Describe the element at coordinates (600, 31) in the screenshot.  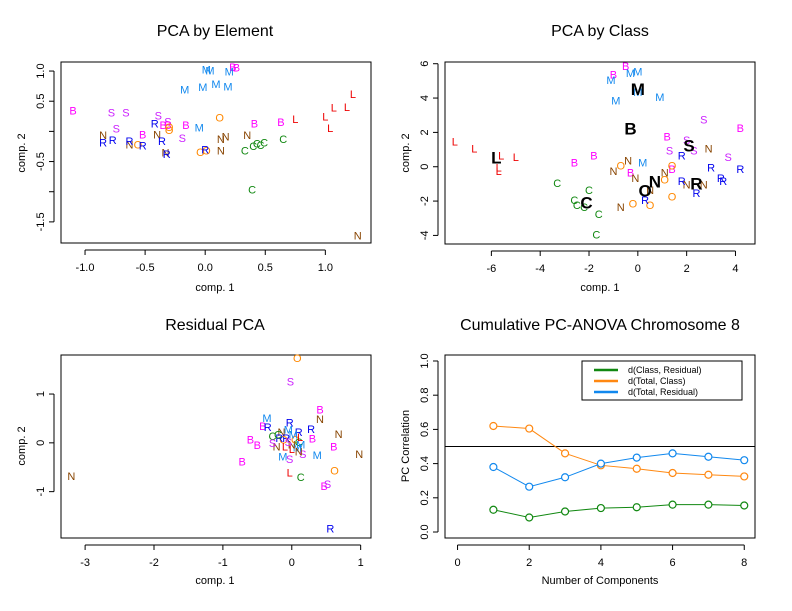
I see `chart-title: PCA by Class` at that location.